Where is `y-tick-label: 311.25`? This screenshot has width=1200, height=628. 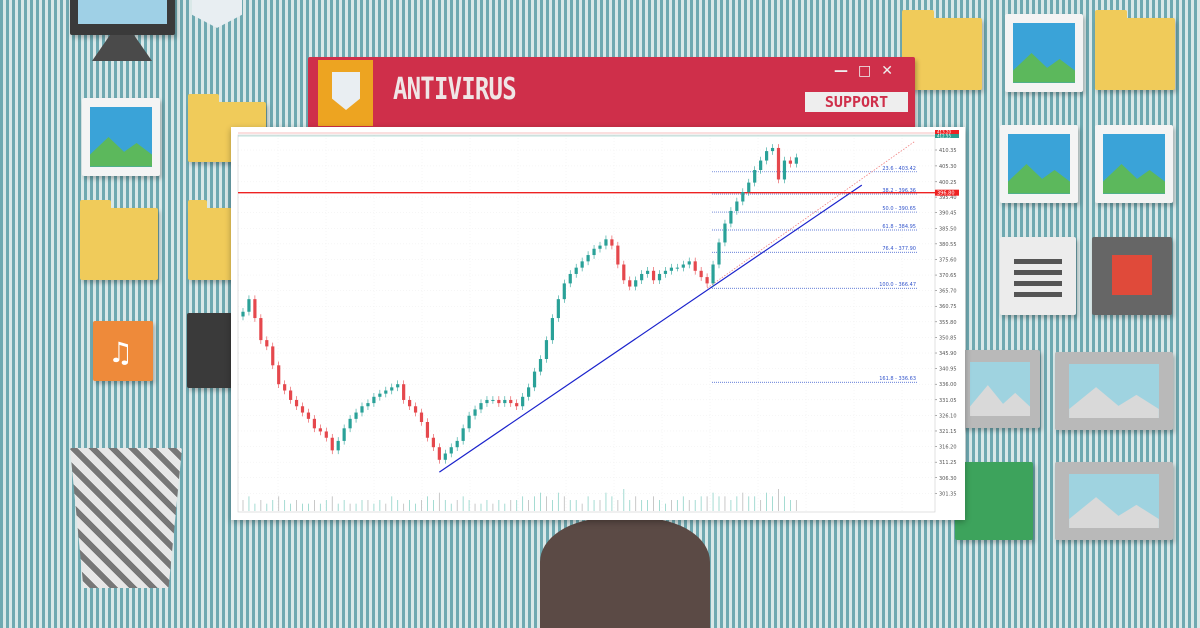 y-tick-label: 311.25 is located at coordinates (948, 463).